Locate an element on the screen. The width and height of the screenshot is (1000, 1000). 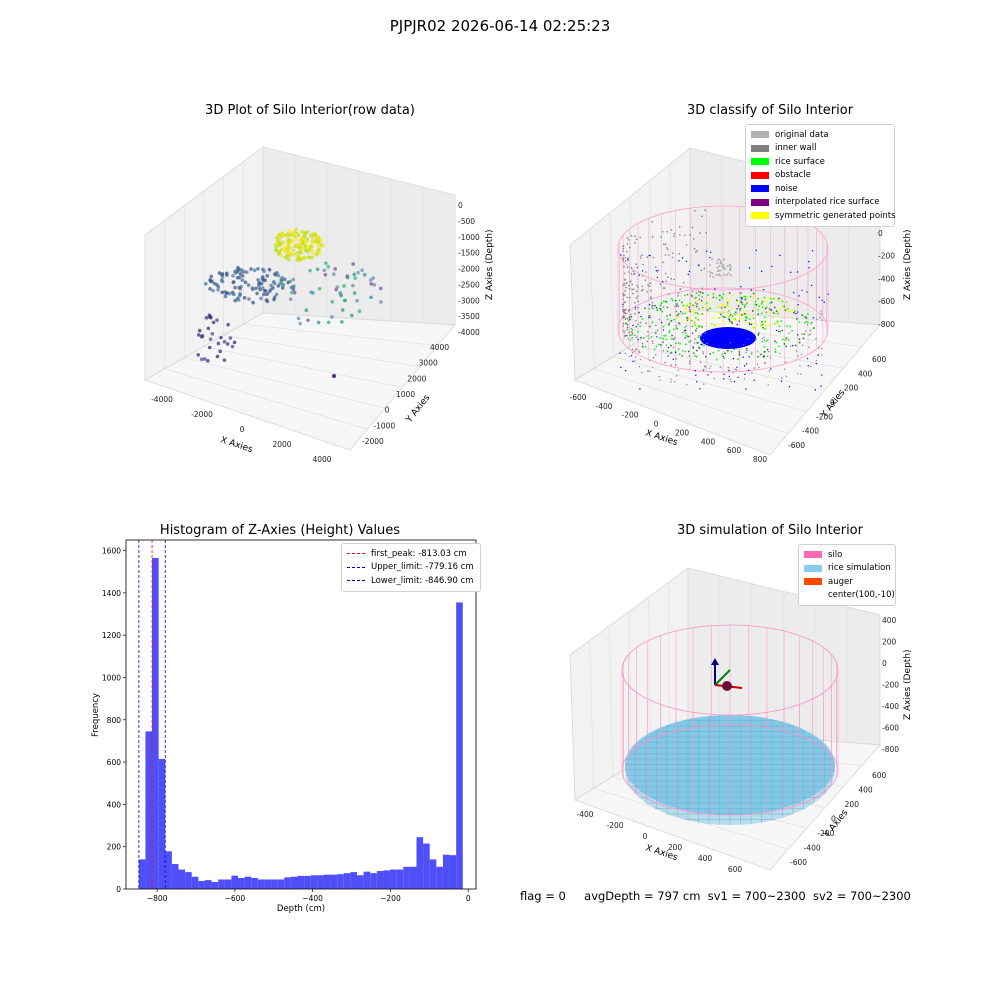
legend-entry: center(100,-10) is located at coordinates (849, 596).